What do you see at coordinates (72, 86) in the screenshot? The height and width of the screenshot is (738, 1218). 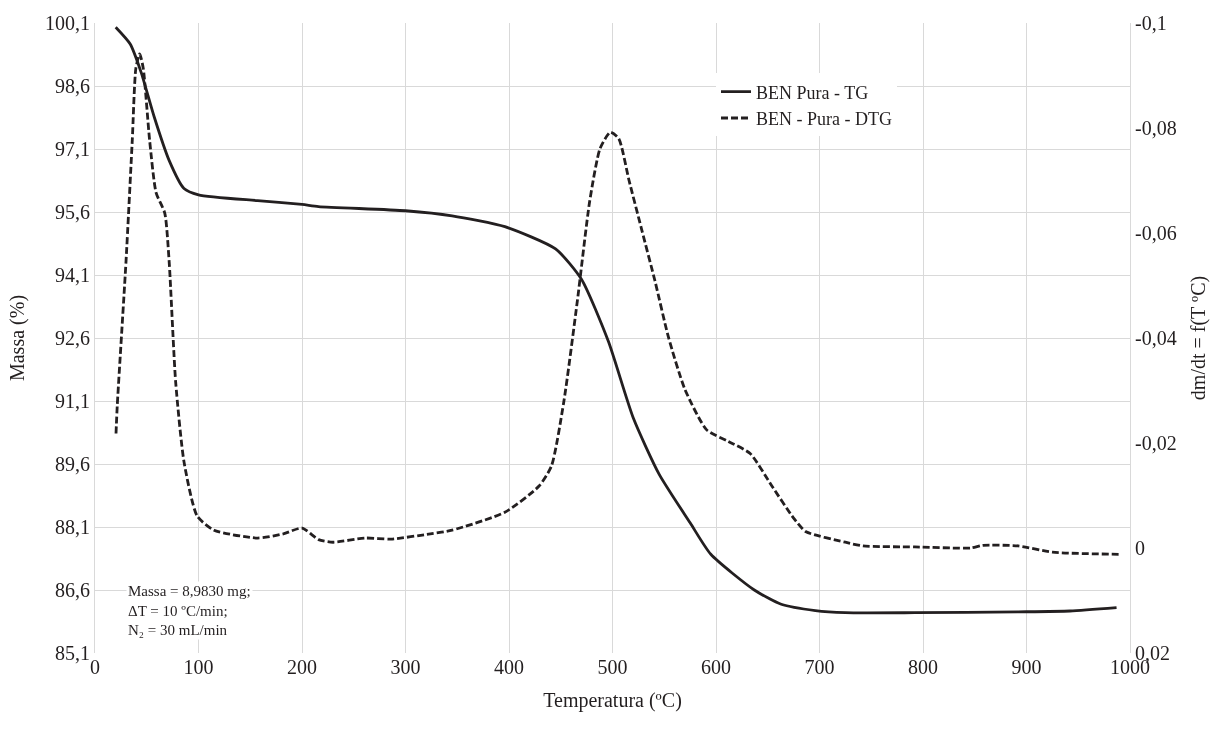 I see `y-tick-label: 98,6` at bounding box center [72, 86].